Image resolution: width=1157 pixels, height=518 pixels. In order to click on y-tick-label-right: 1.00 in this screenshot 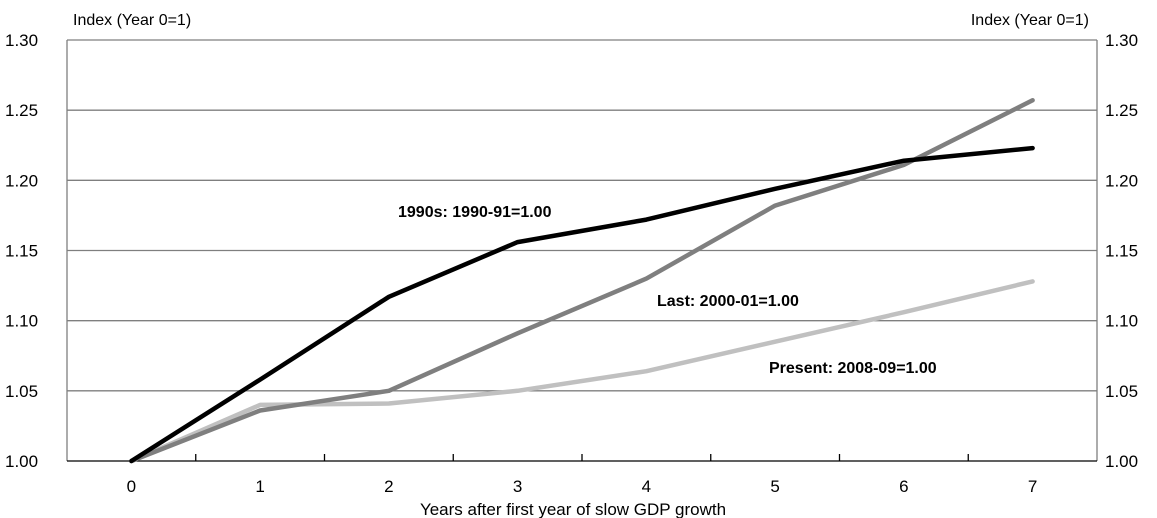, I will do `click(1121, 461)`.